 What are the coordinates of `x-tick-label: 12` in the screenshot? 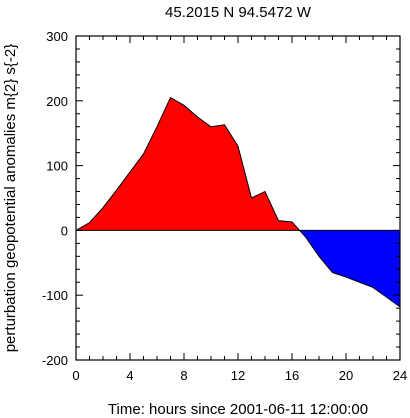 It's located at (238, 375).